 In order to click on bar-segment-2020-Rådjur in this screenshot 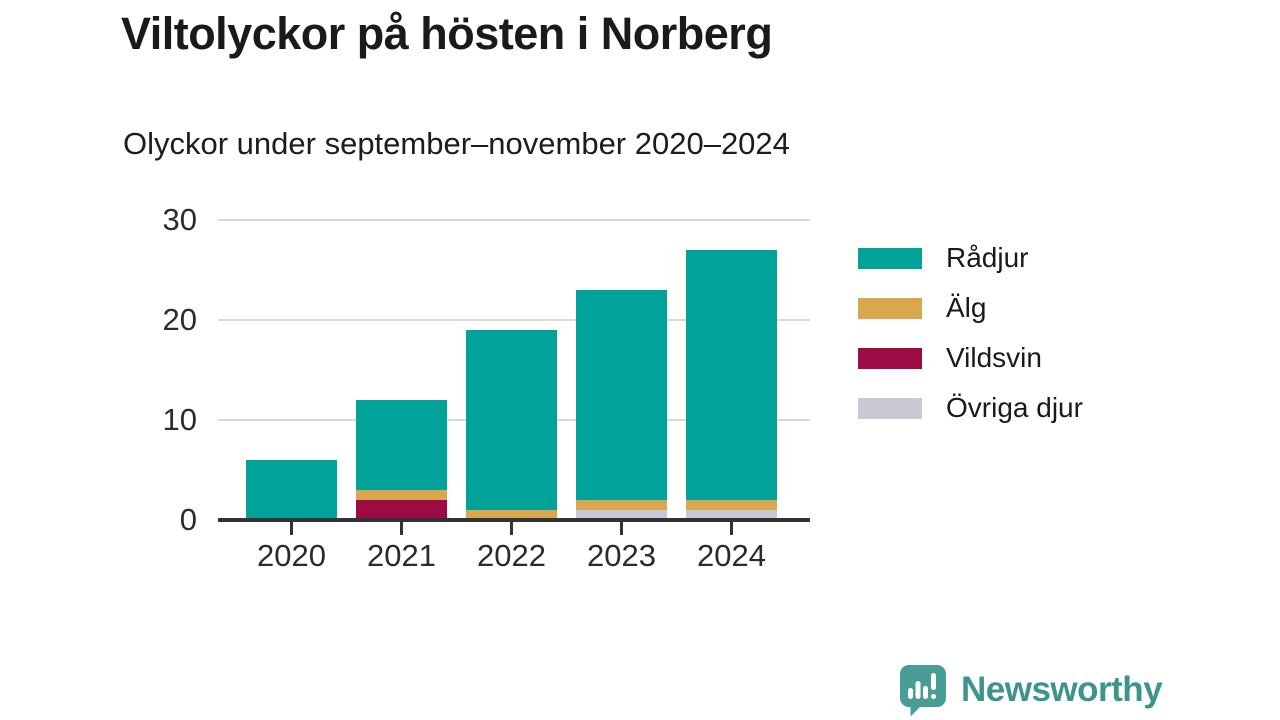, I will do `click(291, 490)`.